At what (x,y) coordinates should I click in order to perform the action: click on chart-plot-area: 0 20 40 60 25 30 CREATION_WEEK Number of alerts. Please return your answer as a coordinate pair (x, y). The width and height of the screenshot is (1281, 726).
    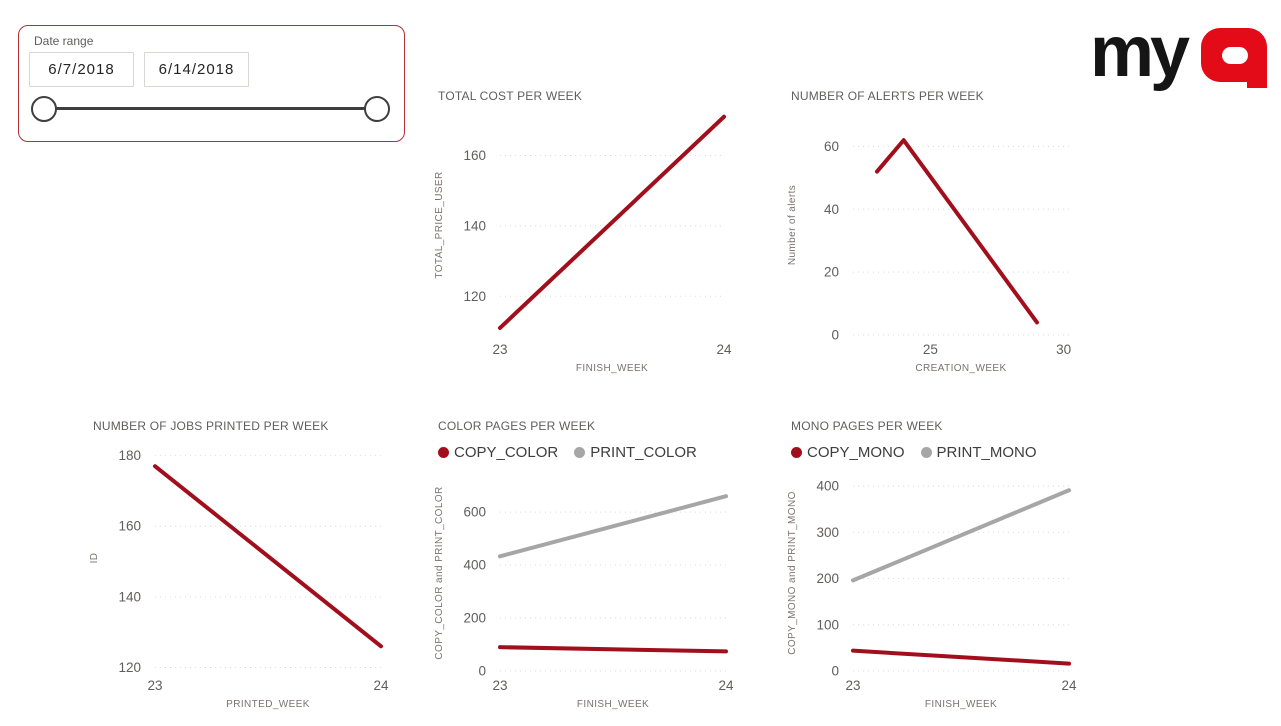
    Looking at the image, I should click on (934, 242).